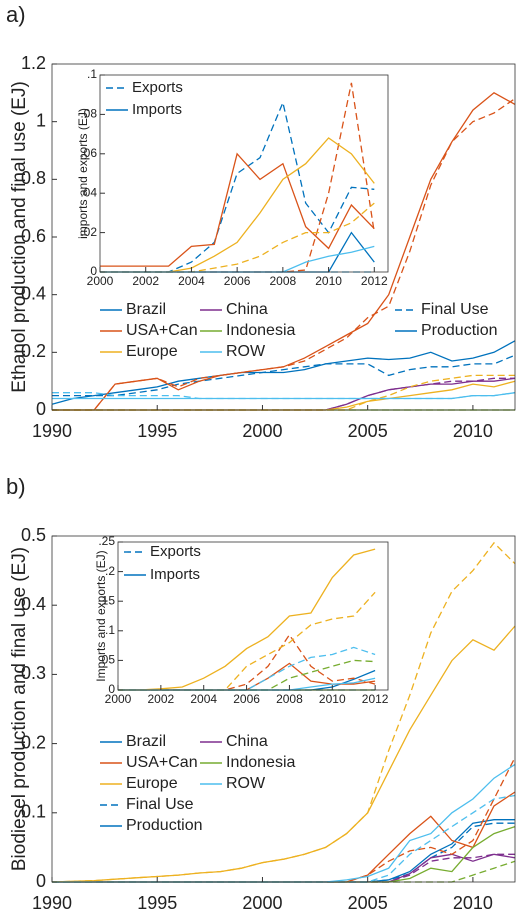 The height and width of the screenshot is (920, 518). I want to click on panel-label: a), so click(16, 14).